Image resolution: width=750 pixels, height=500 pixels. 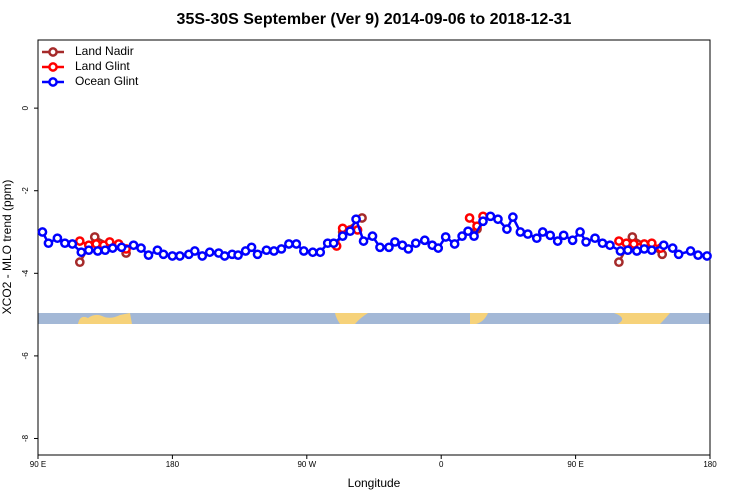 What do you see at coordinates (25, 273) in the screenshot?
I see `y-tick-label: -4` at bounding box center [25, 273].